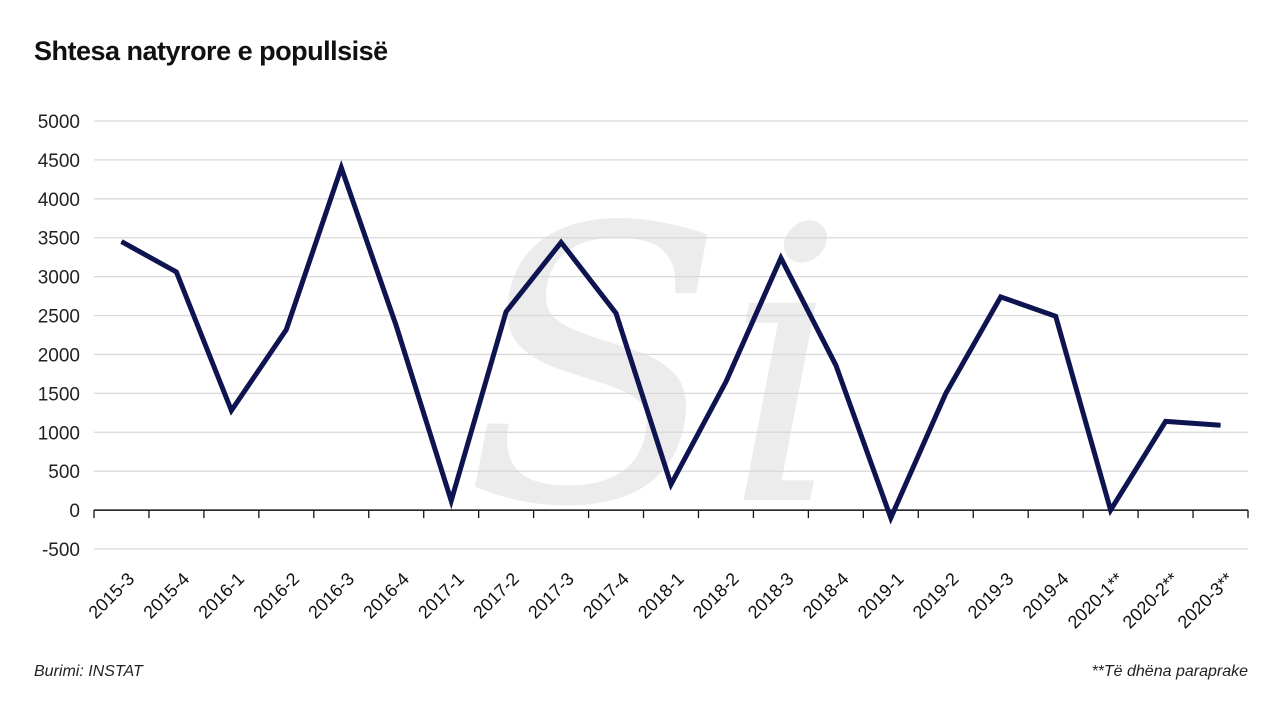  Describe the element at coordinates (59, 239) in the screenshot. I see `y-tick-label: 3500` at that location.